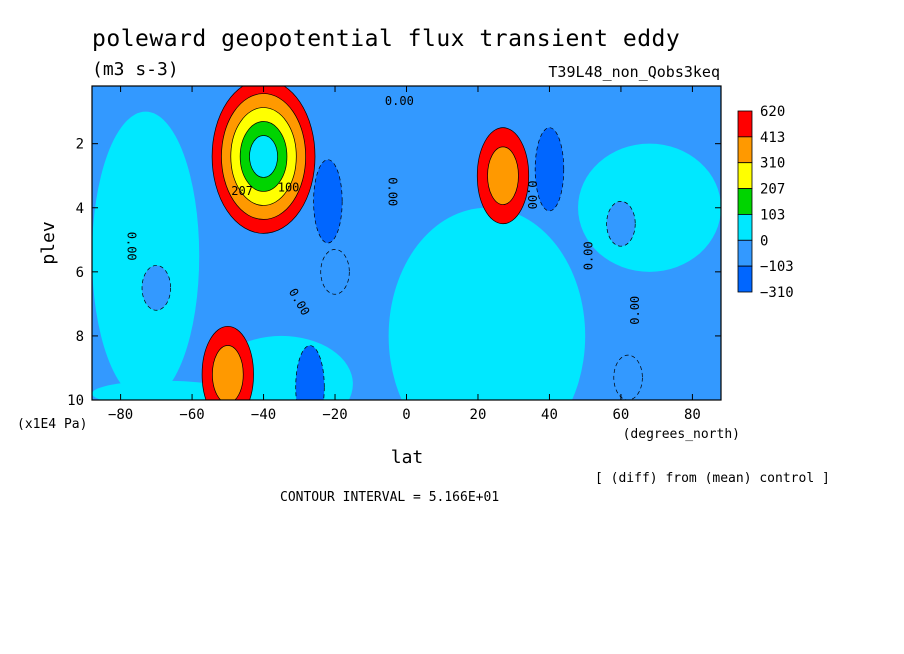 Image resolution: width=904 pixels, height=654 pixels. Describe the element at coordinates (712, 478) in the screenshot. I see `diff-note: [ (diff) from (mean) control ]` at that location.